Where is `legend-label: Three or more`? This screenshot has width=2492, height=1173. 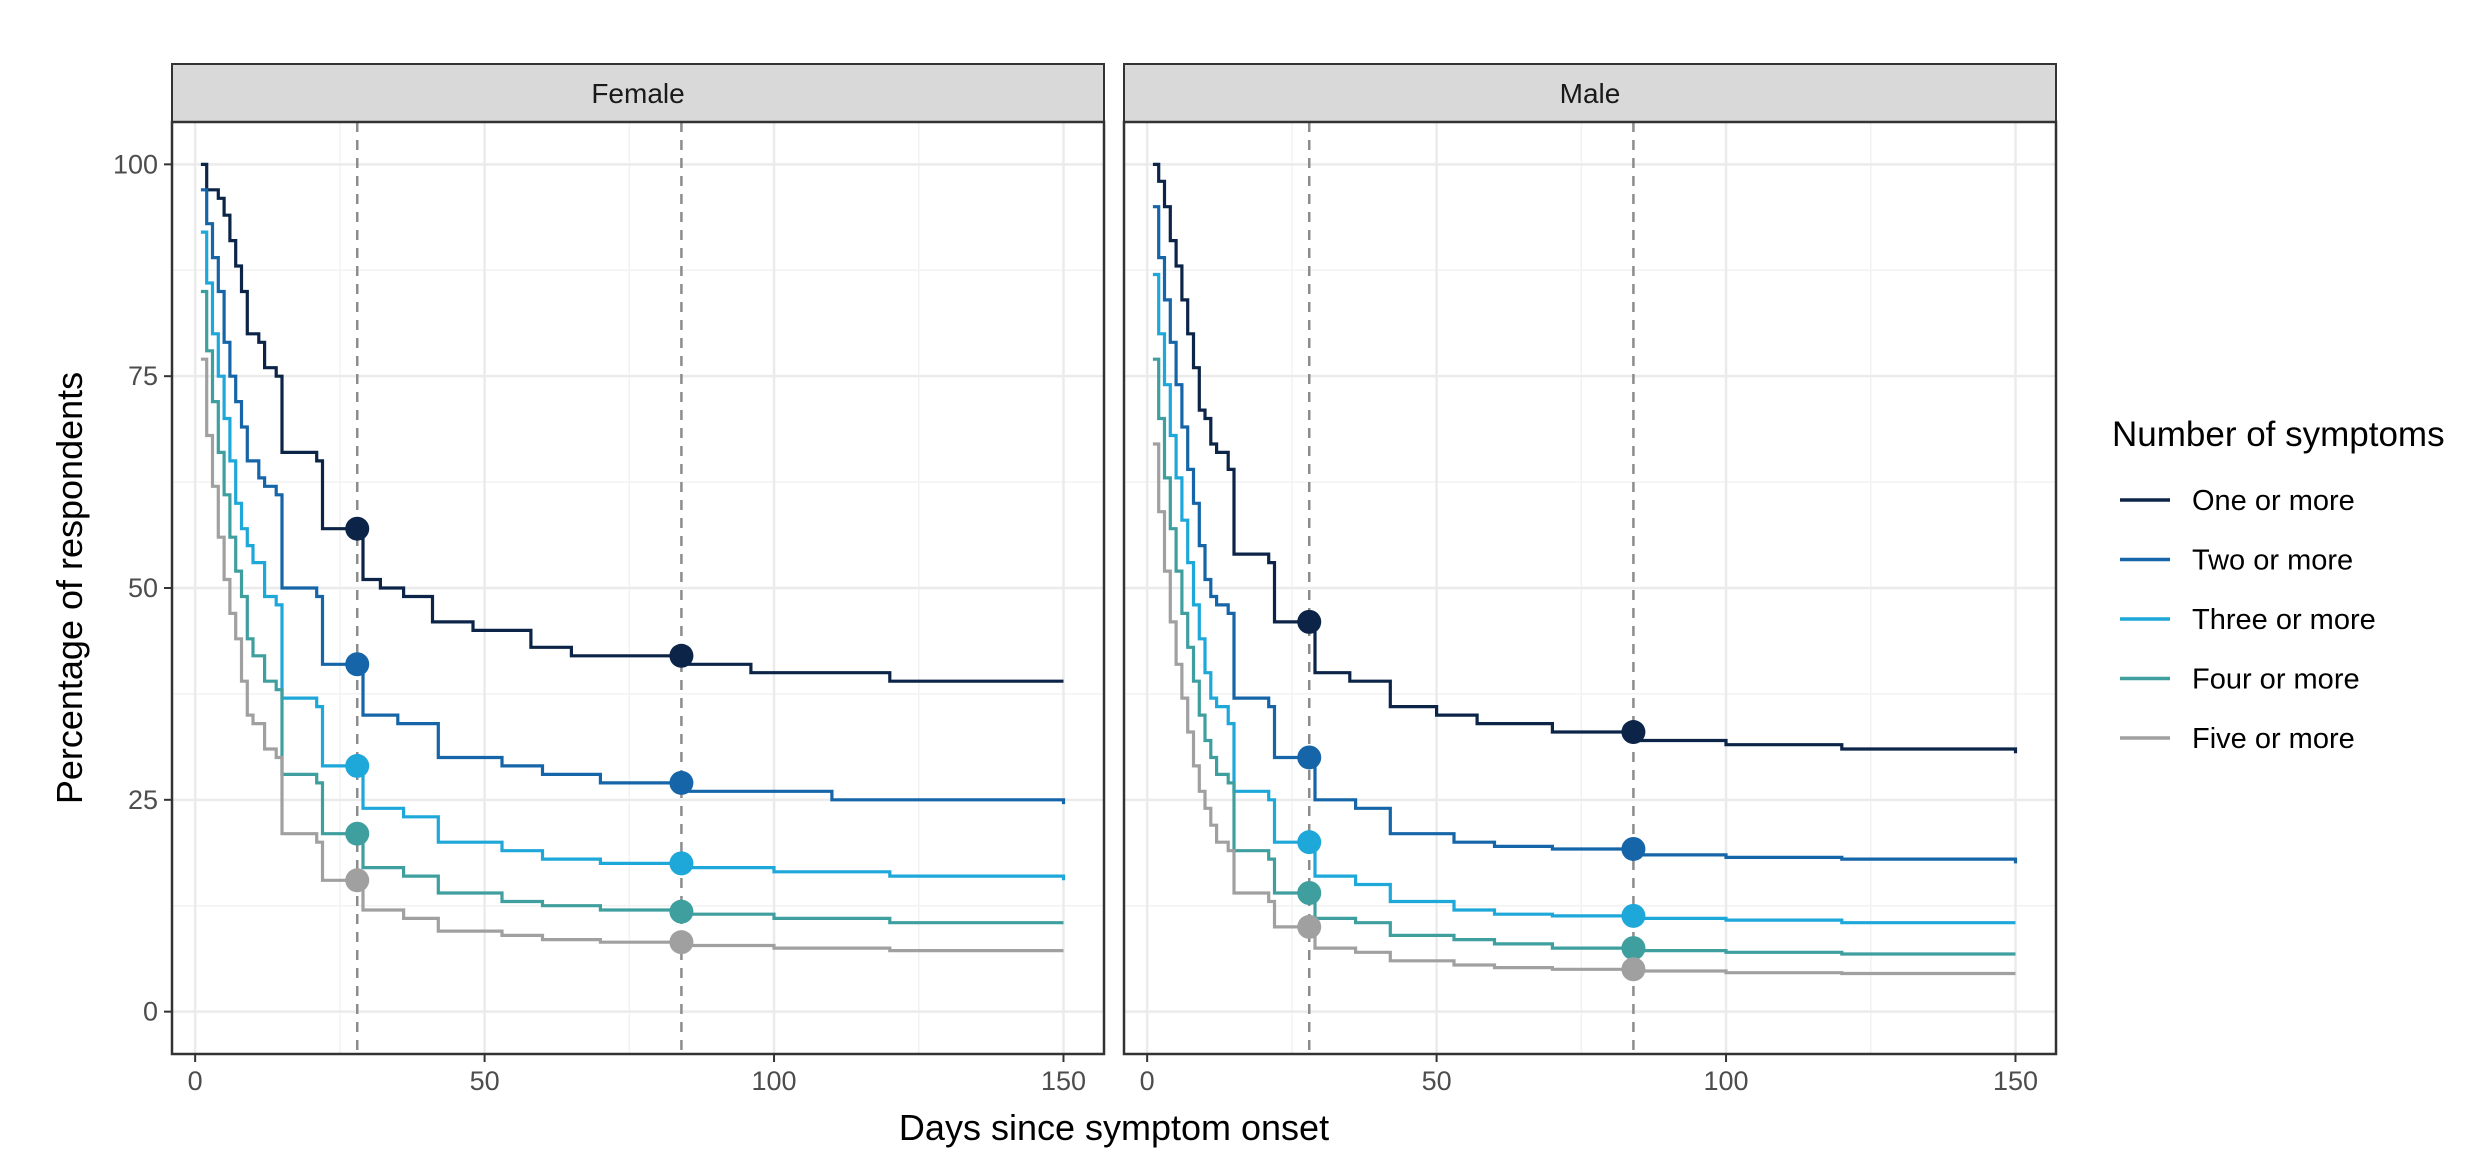
legend-label: Three or more is located at coordinates (2284, 620).